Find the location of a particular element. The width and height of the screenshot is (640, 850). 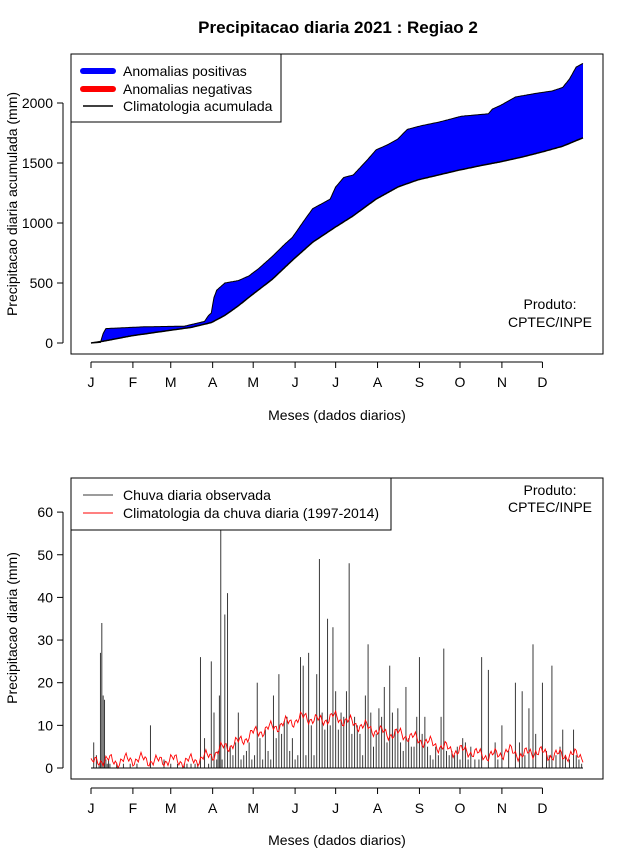

bottom-y-axis: 0 10 20 30 40 50 60 is located at coordinates (50, 640).